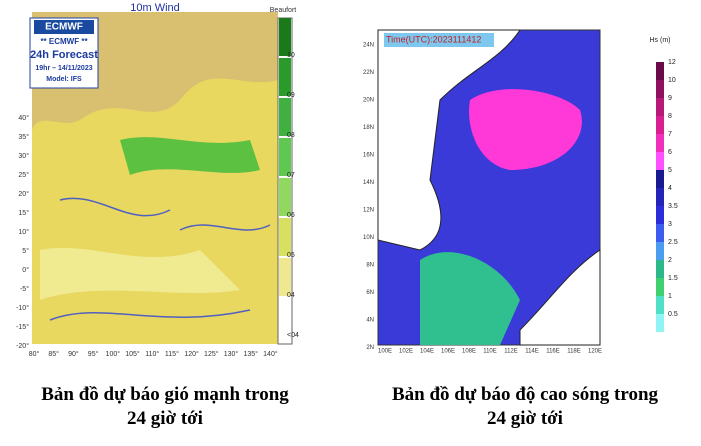 This screenshot has height=446, width=701. I want to click on legend-label: 0.5, so click(673, 314).